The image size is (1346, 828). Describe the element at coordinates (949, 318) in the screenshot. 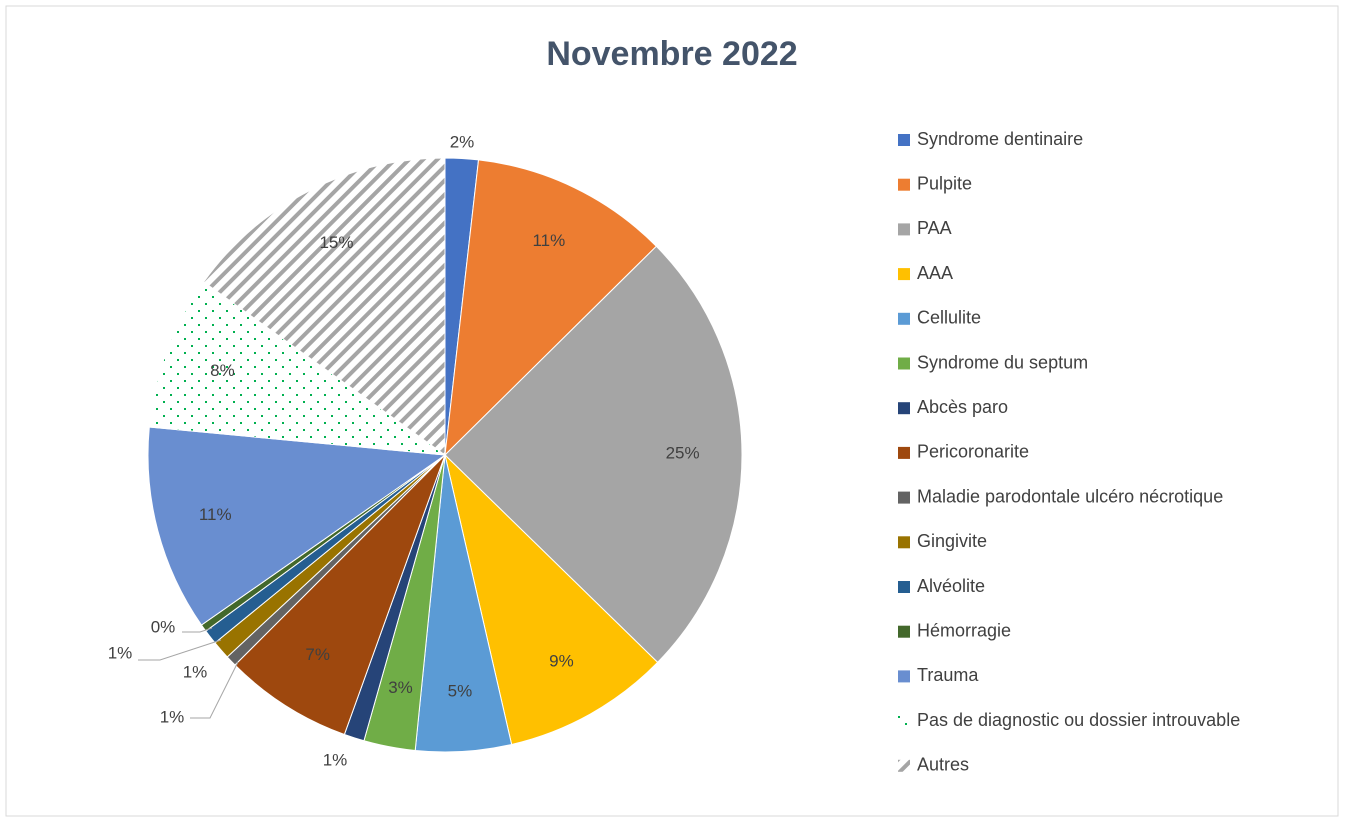

I see `legend-label: Cellulite` at that location.